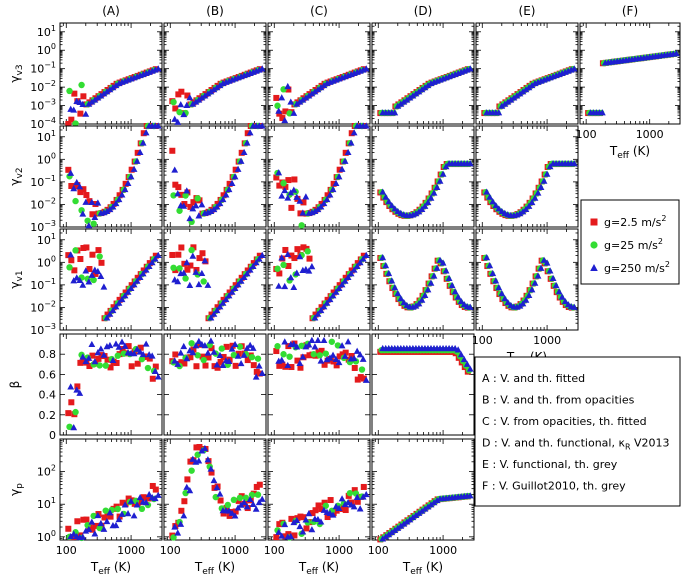 This screenshot has height=584, width=681. What do you see at coordinates (215, 11) in the screenshot?
I see `column-title: (B)` at bounding box center [215, 11].